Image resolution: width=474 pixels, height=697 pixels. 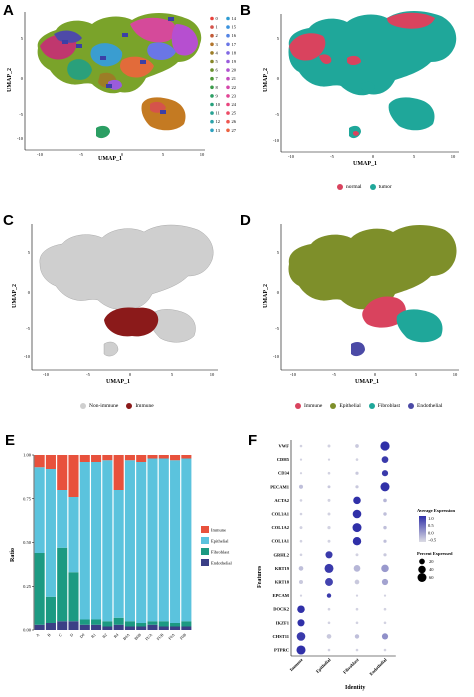 I want to click on legend-title: Average Expression, so click(x=436, y=510).